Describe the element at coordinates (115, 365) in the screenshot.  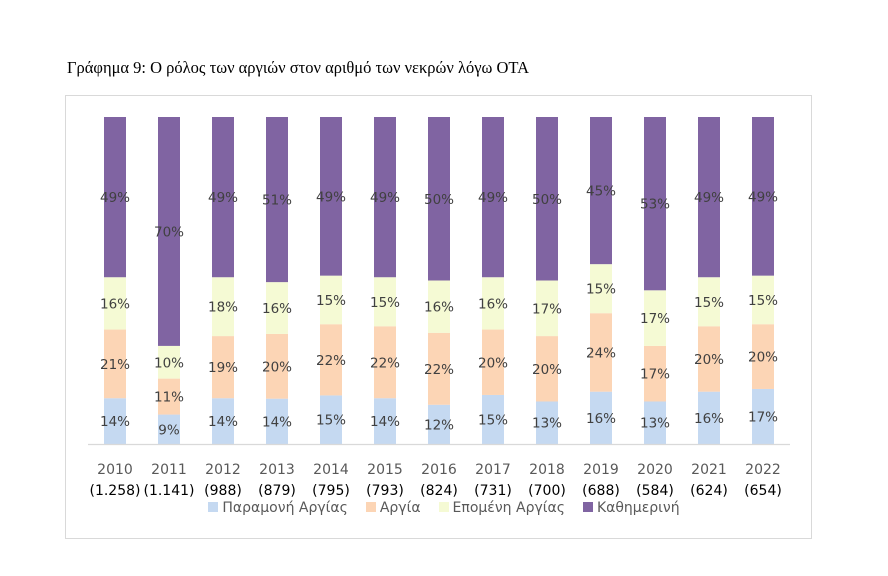
I see `data-label: 21%` at that location.